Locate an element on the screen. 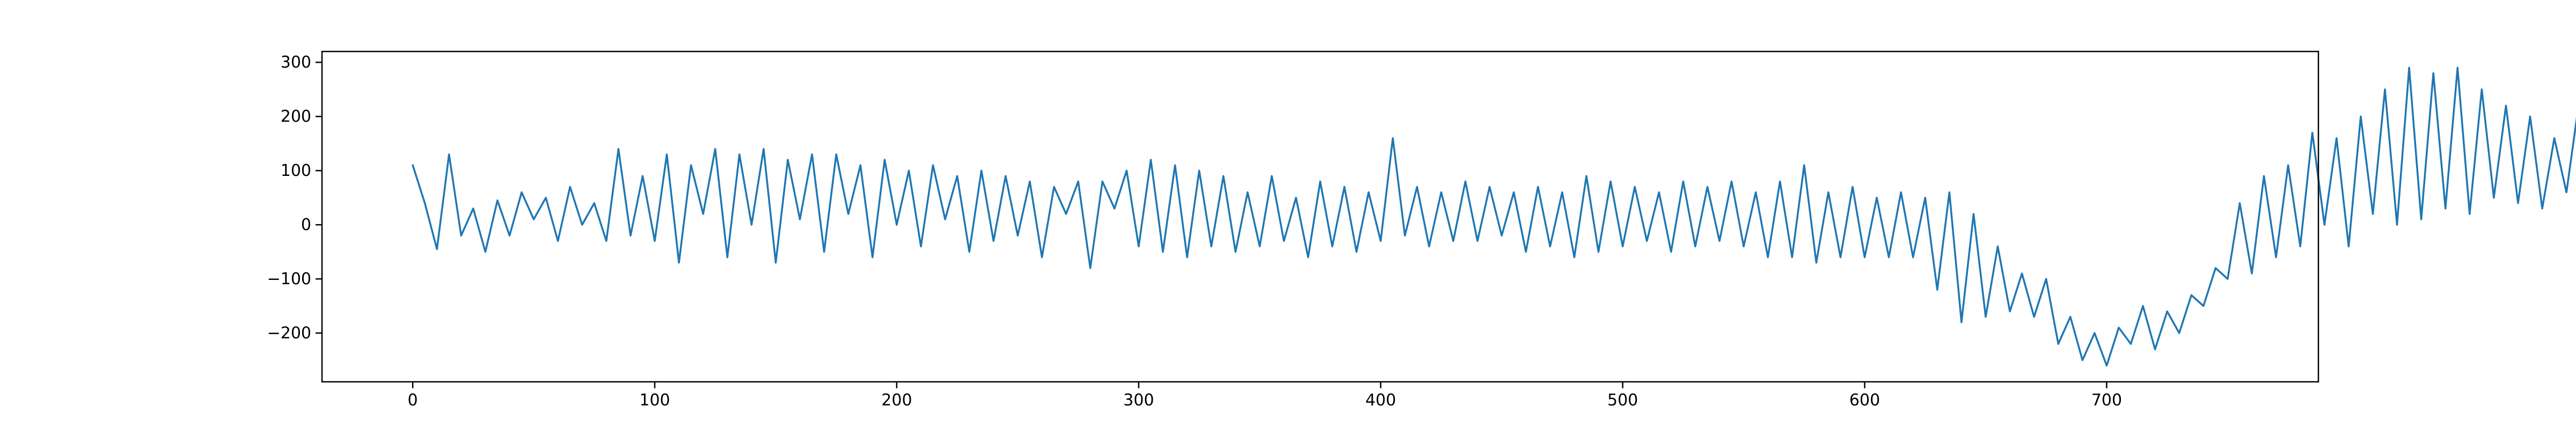  y-axis-ticks: −200 −100 0 100 200 300 is located at coordinates (294, 198).